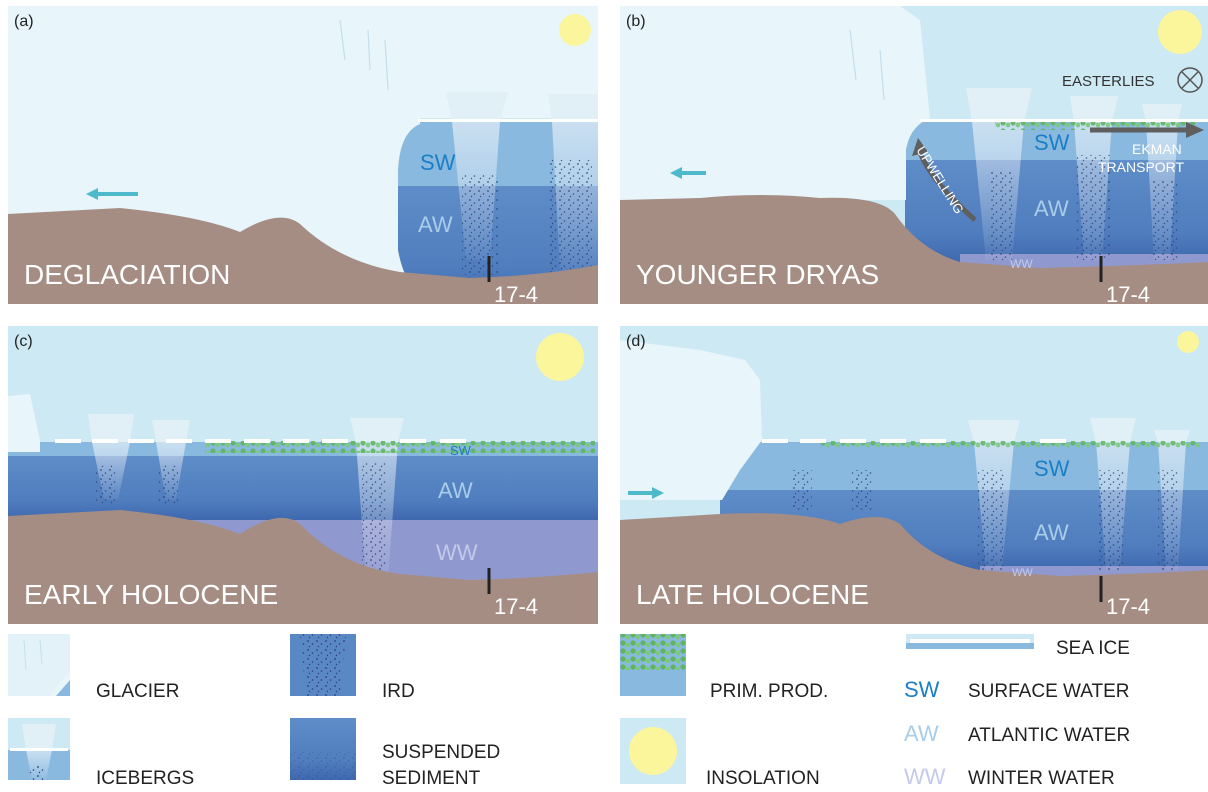  I want to click on legend-sw-code: SW, so click(922, 689).